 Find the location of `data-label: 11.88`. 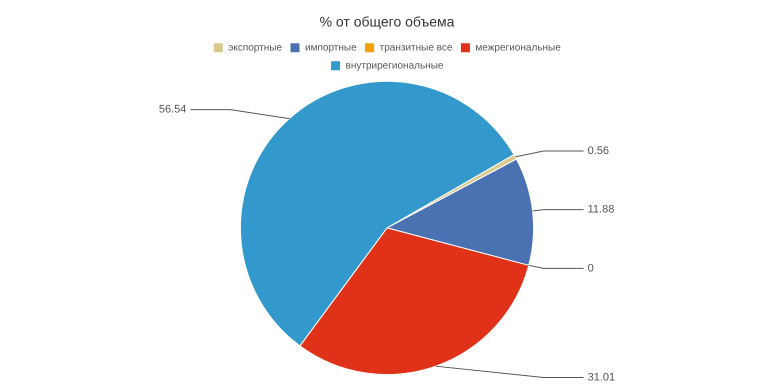

data-label: 11.88 is located at coordinates (601, 210).